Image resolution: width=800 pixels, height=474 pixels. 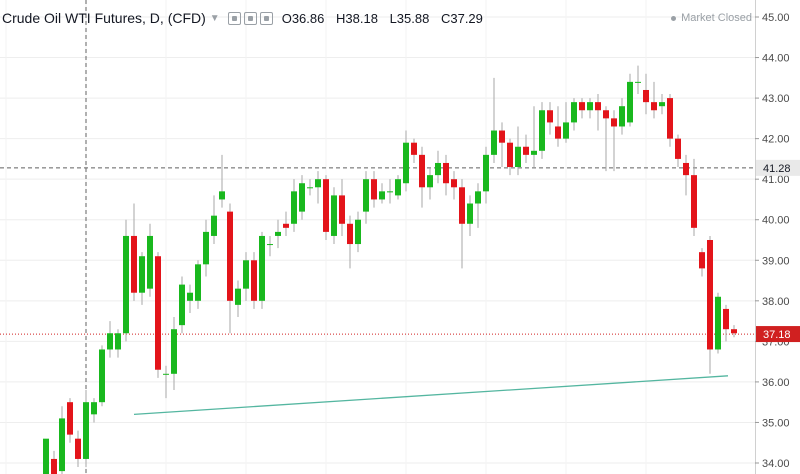 What do you see at coordinates (341, 18) in the screenshot?
I see `high-key: H` at bounding box center [341, 18].